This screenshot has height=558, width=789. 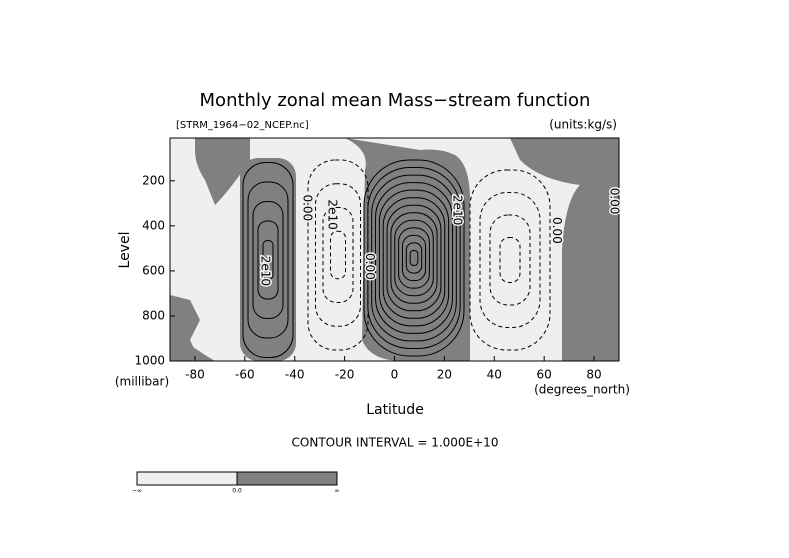 I want to click on colorbar-label: 0.0, so click(x=237, y=491).